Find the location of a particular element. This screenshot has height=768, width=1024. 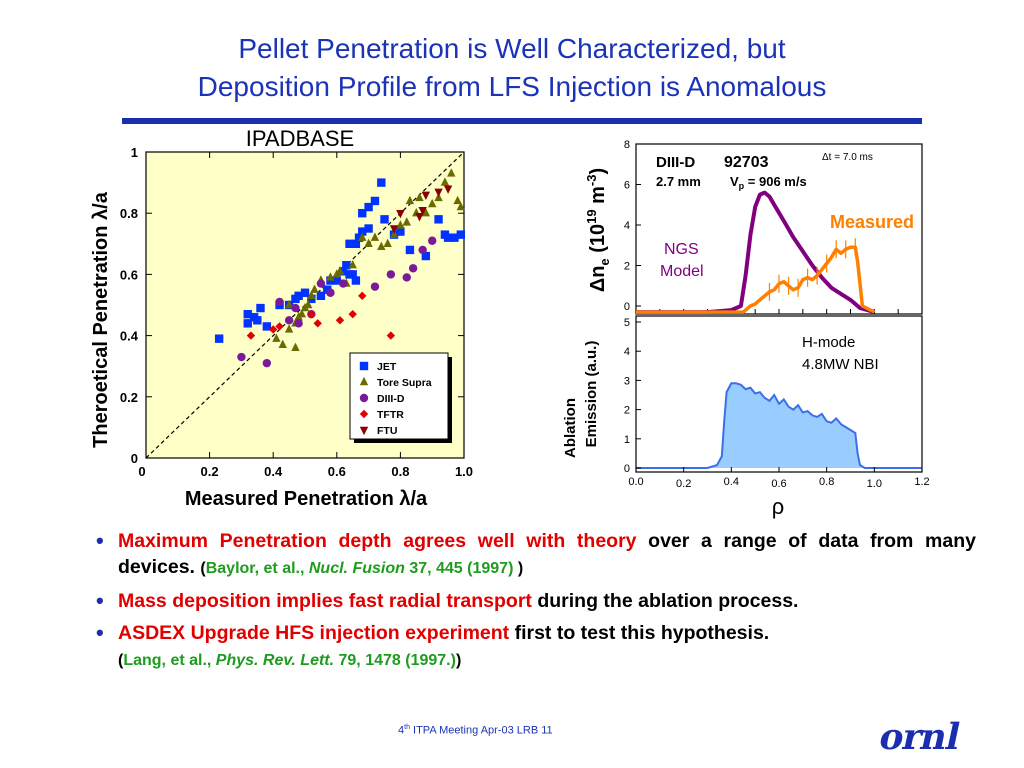

slide-footer: 4th ITPA Meeting Apr-03 LRB 11 is located at coordinates (475, 730).